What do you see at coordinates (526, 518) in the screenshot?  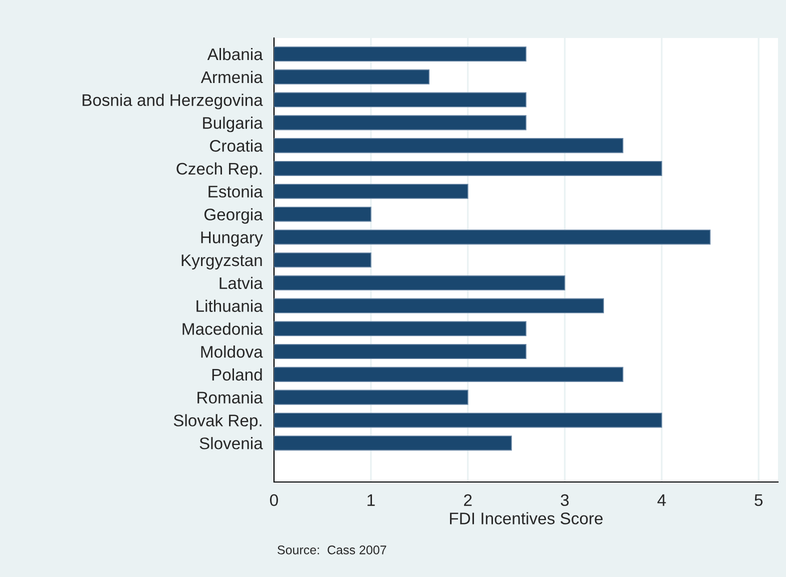 I see `x-axis-title: FDI Incentives Score` at bounding box center [526, 518].